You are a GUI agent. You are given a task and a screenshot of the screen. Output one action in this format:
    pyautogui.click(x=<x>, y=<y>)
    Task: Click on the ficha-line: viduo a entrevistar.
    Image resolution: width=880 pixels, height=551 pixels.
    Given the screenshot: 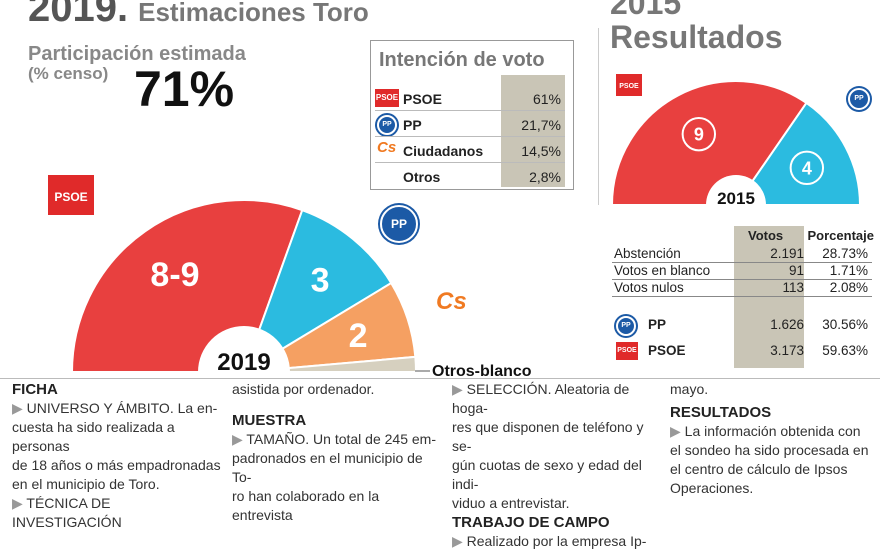 What is the action you would take?
    pyautogui.click(x=511, y=503)
    